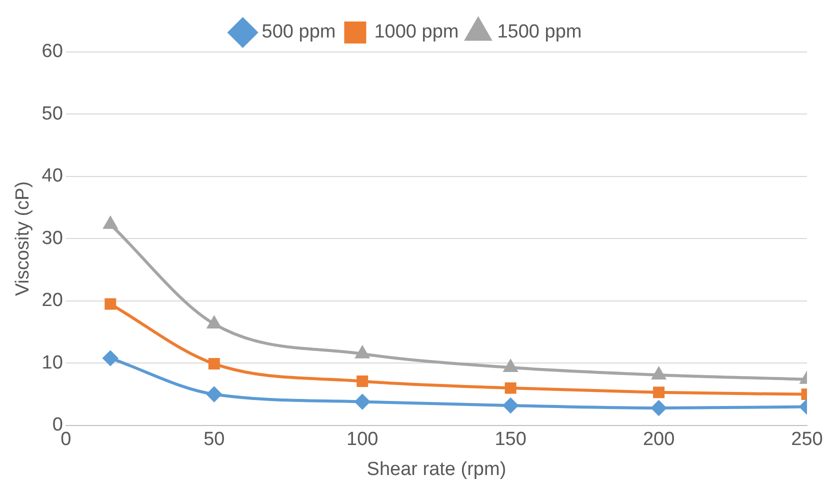 The image size is (835, 493). What do you see at coordinates (539, 32) in the screenshot?
I see `legend-label: 1500 ppm` at bounding box center [539, 32].